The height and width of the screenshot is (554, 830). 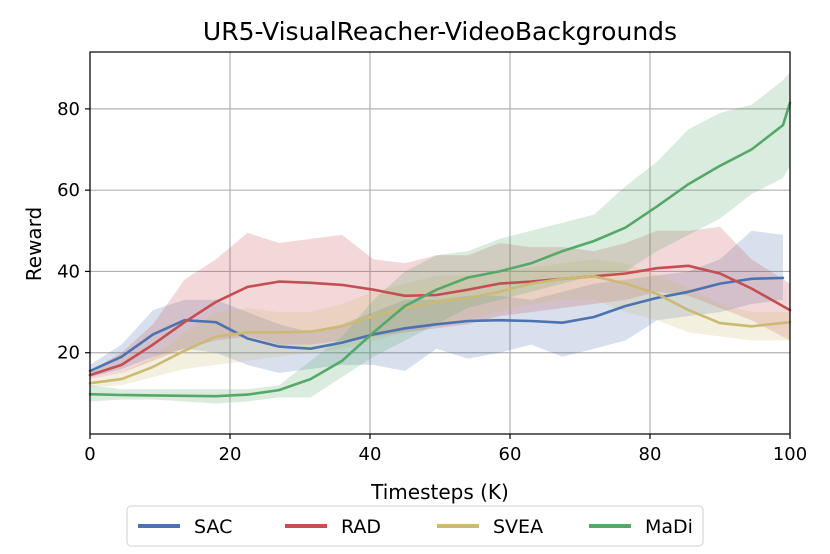 I want to click on y-tick-label: 20, so click(x=68, y=353).